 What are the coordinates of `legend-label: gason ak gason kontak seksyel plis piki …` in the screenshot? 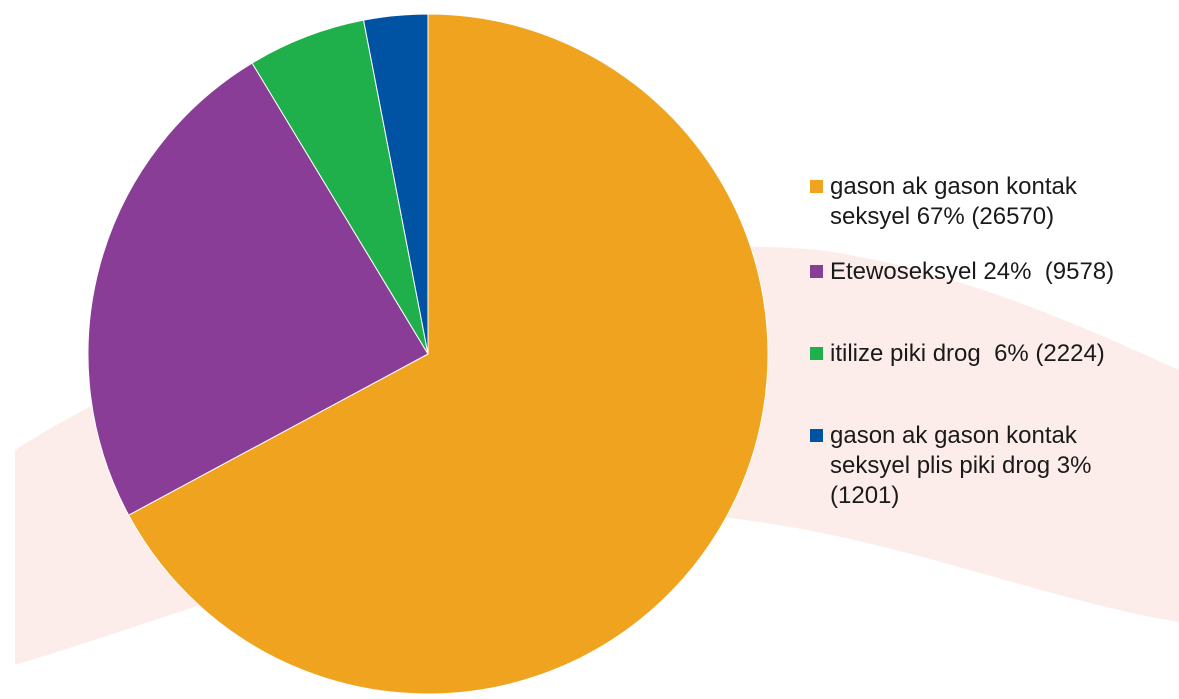 It's located at (961, 465).